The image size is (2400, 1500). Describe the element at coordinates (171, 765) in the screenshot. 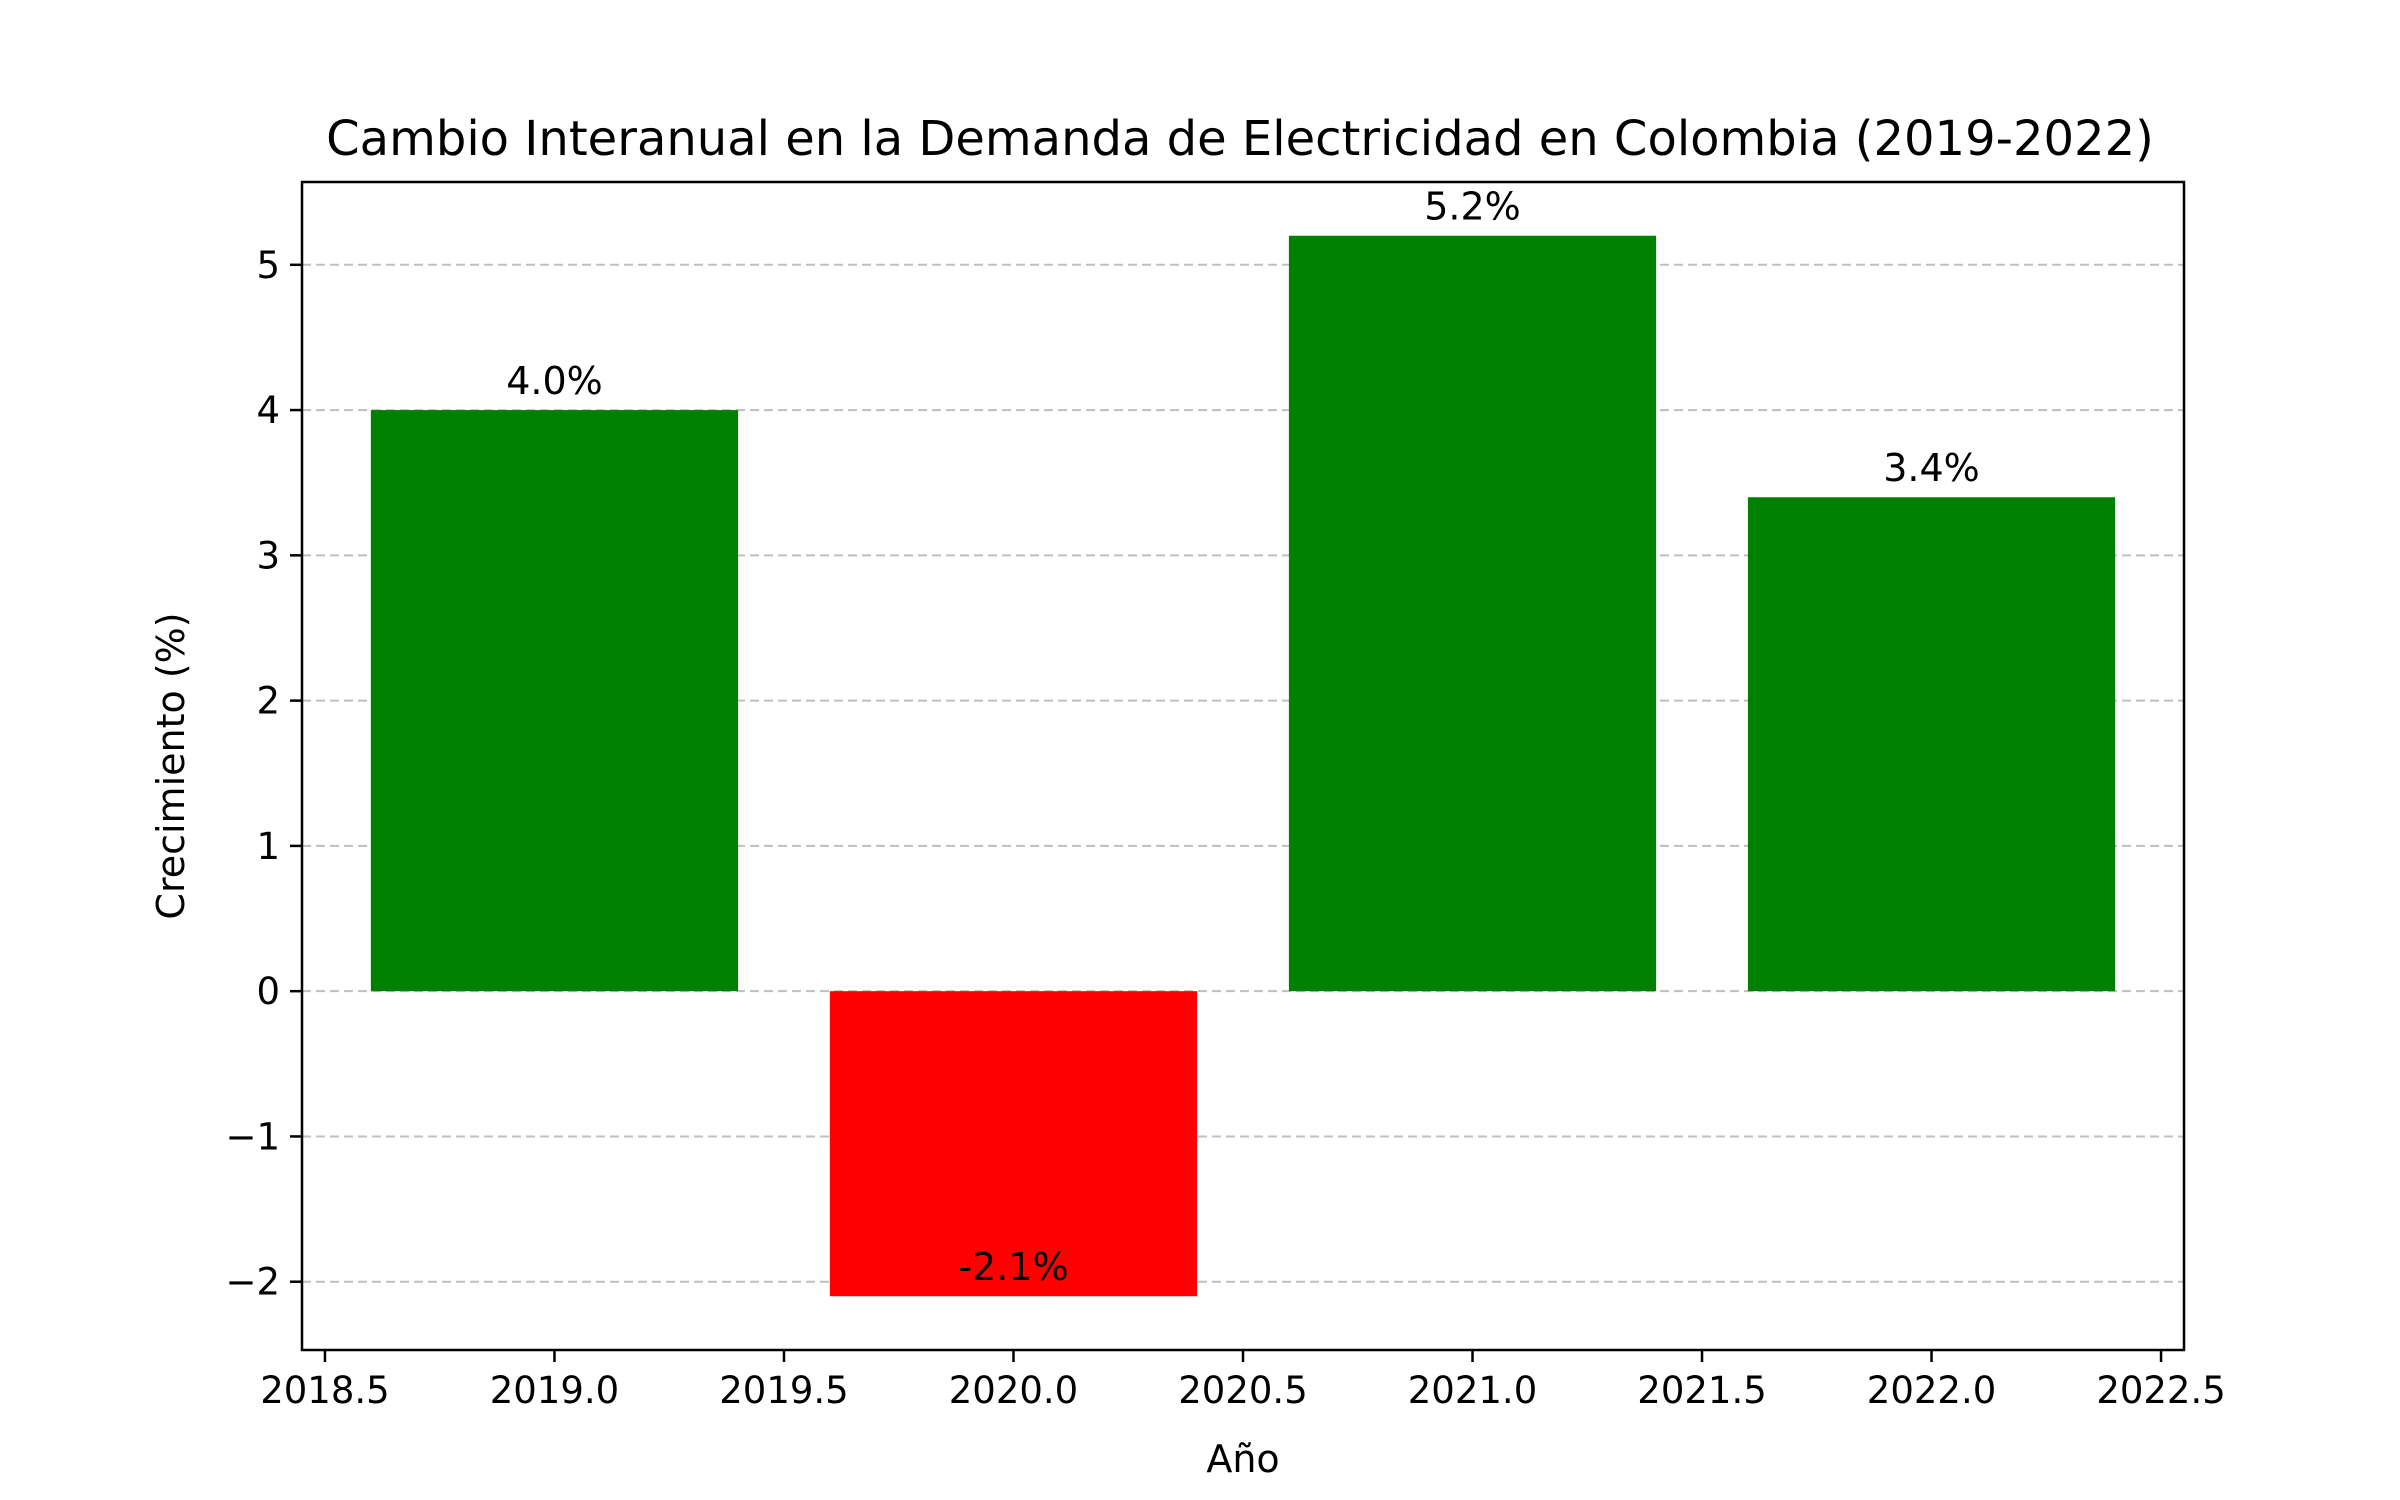

I see `y-axis-label: Crecimiento (%)` at that location.